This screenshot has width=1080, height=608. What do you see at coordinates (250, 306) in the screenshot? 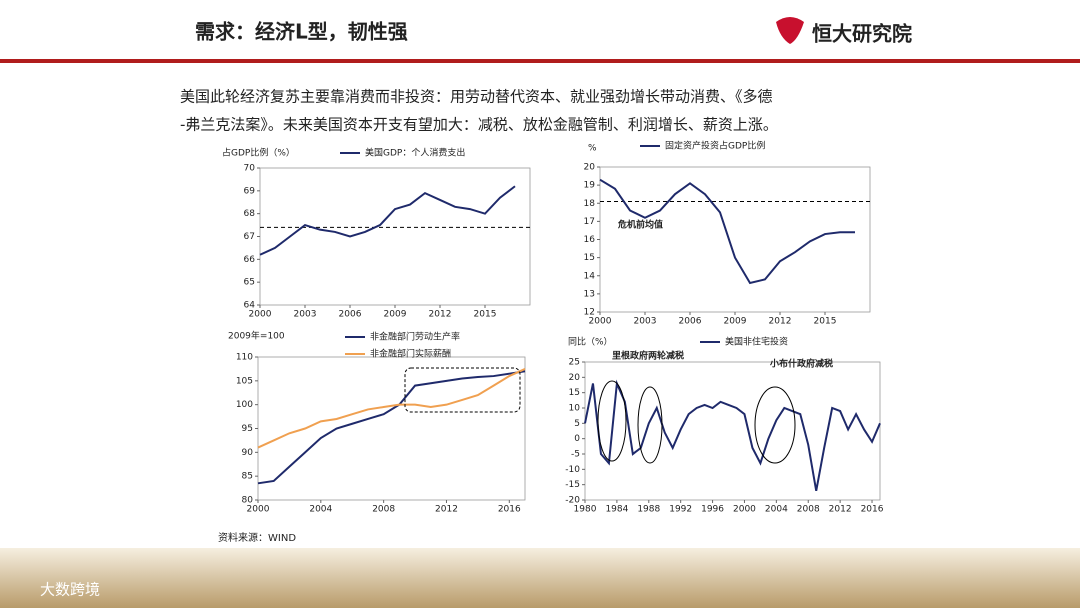
I see `y-tick-label: 64` at bounding box center [250, 306].